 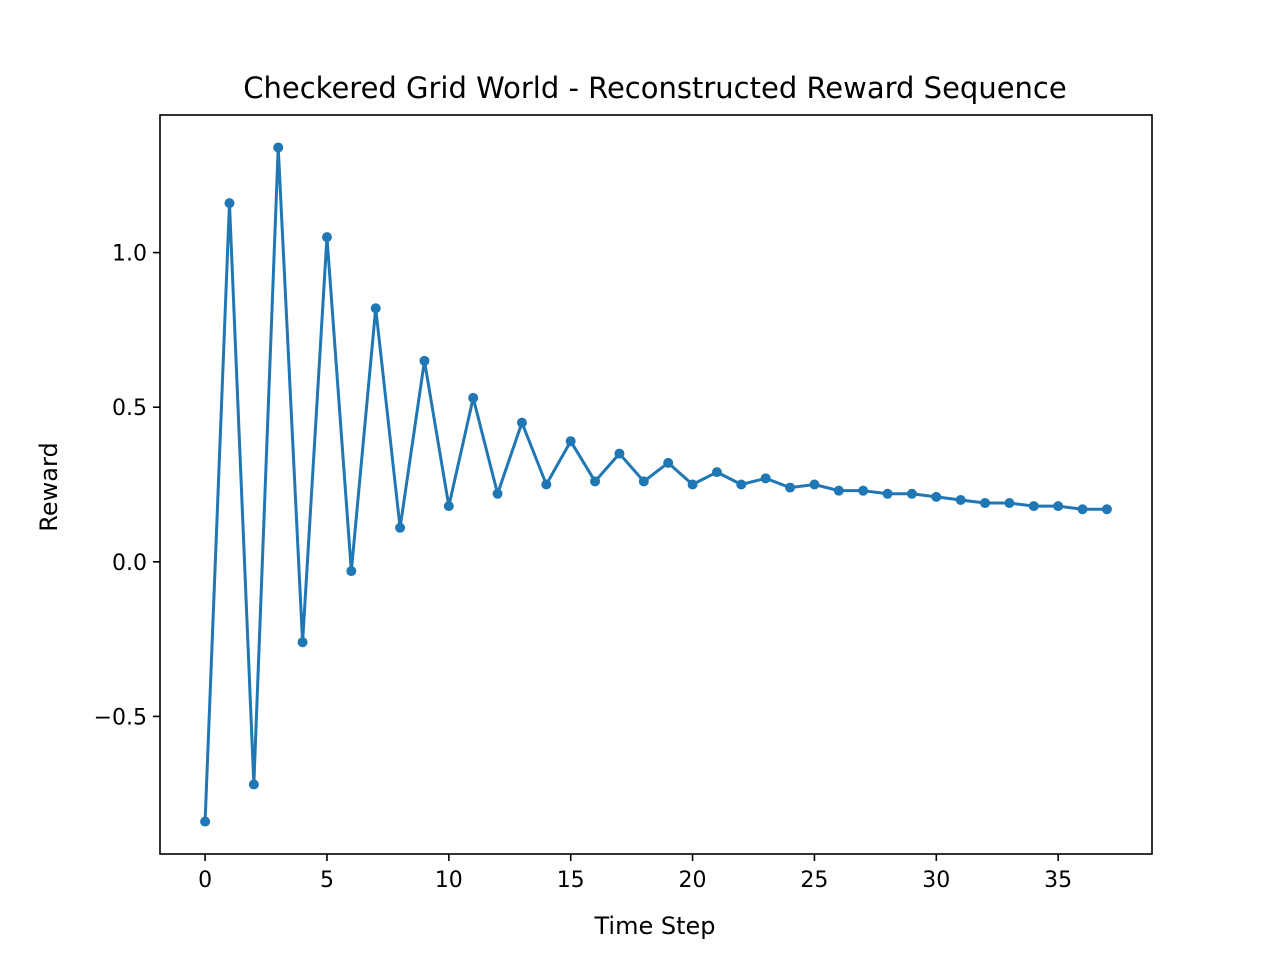 What do you see at coordinates (129, 563) in the screenshot?
I see `y-tick-label: 0.0` at bounding box center [129, 563].